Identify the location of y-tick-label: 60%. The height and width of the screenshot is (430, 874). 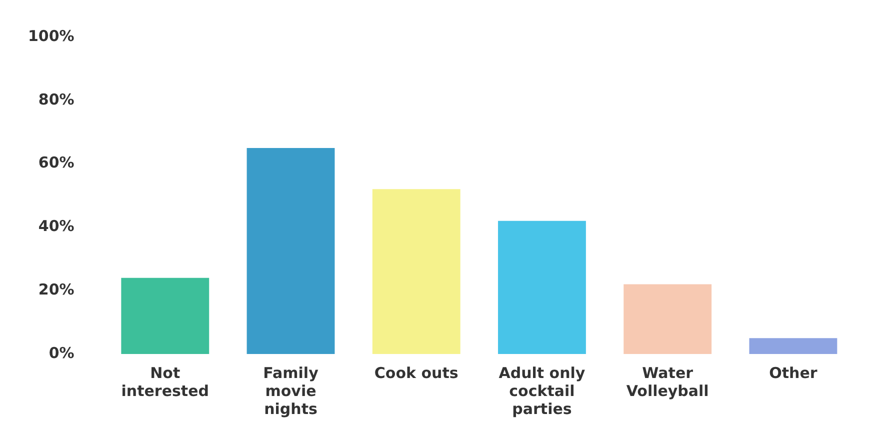
(56, 163).